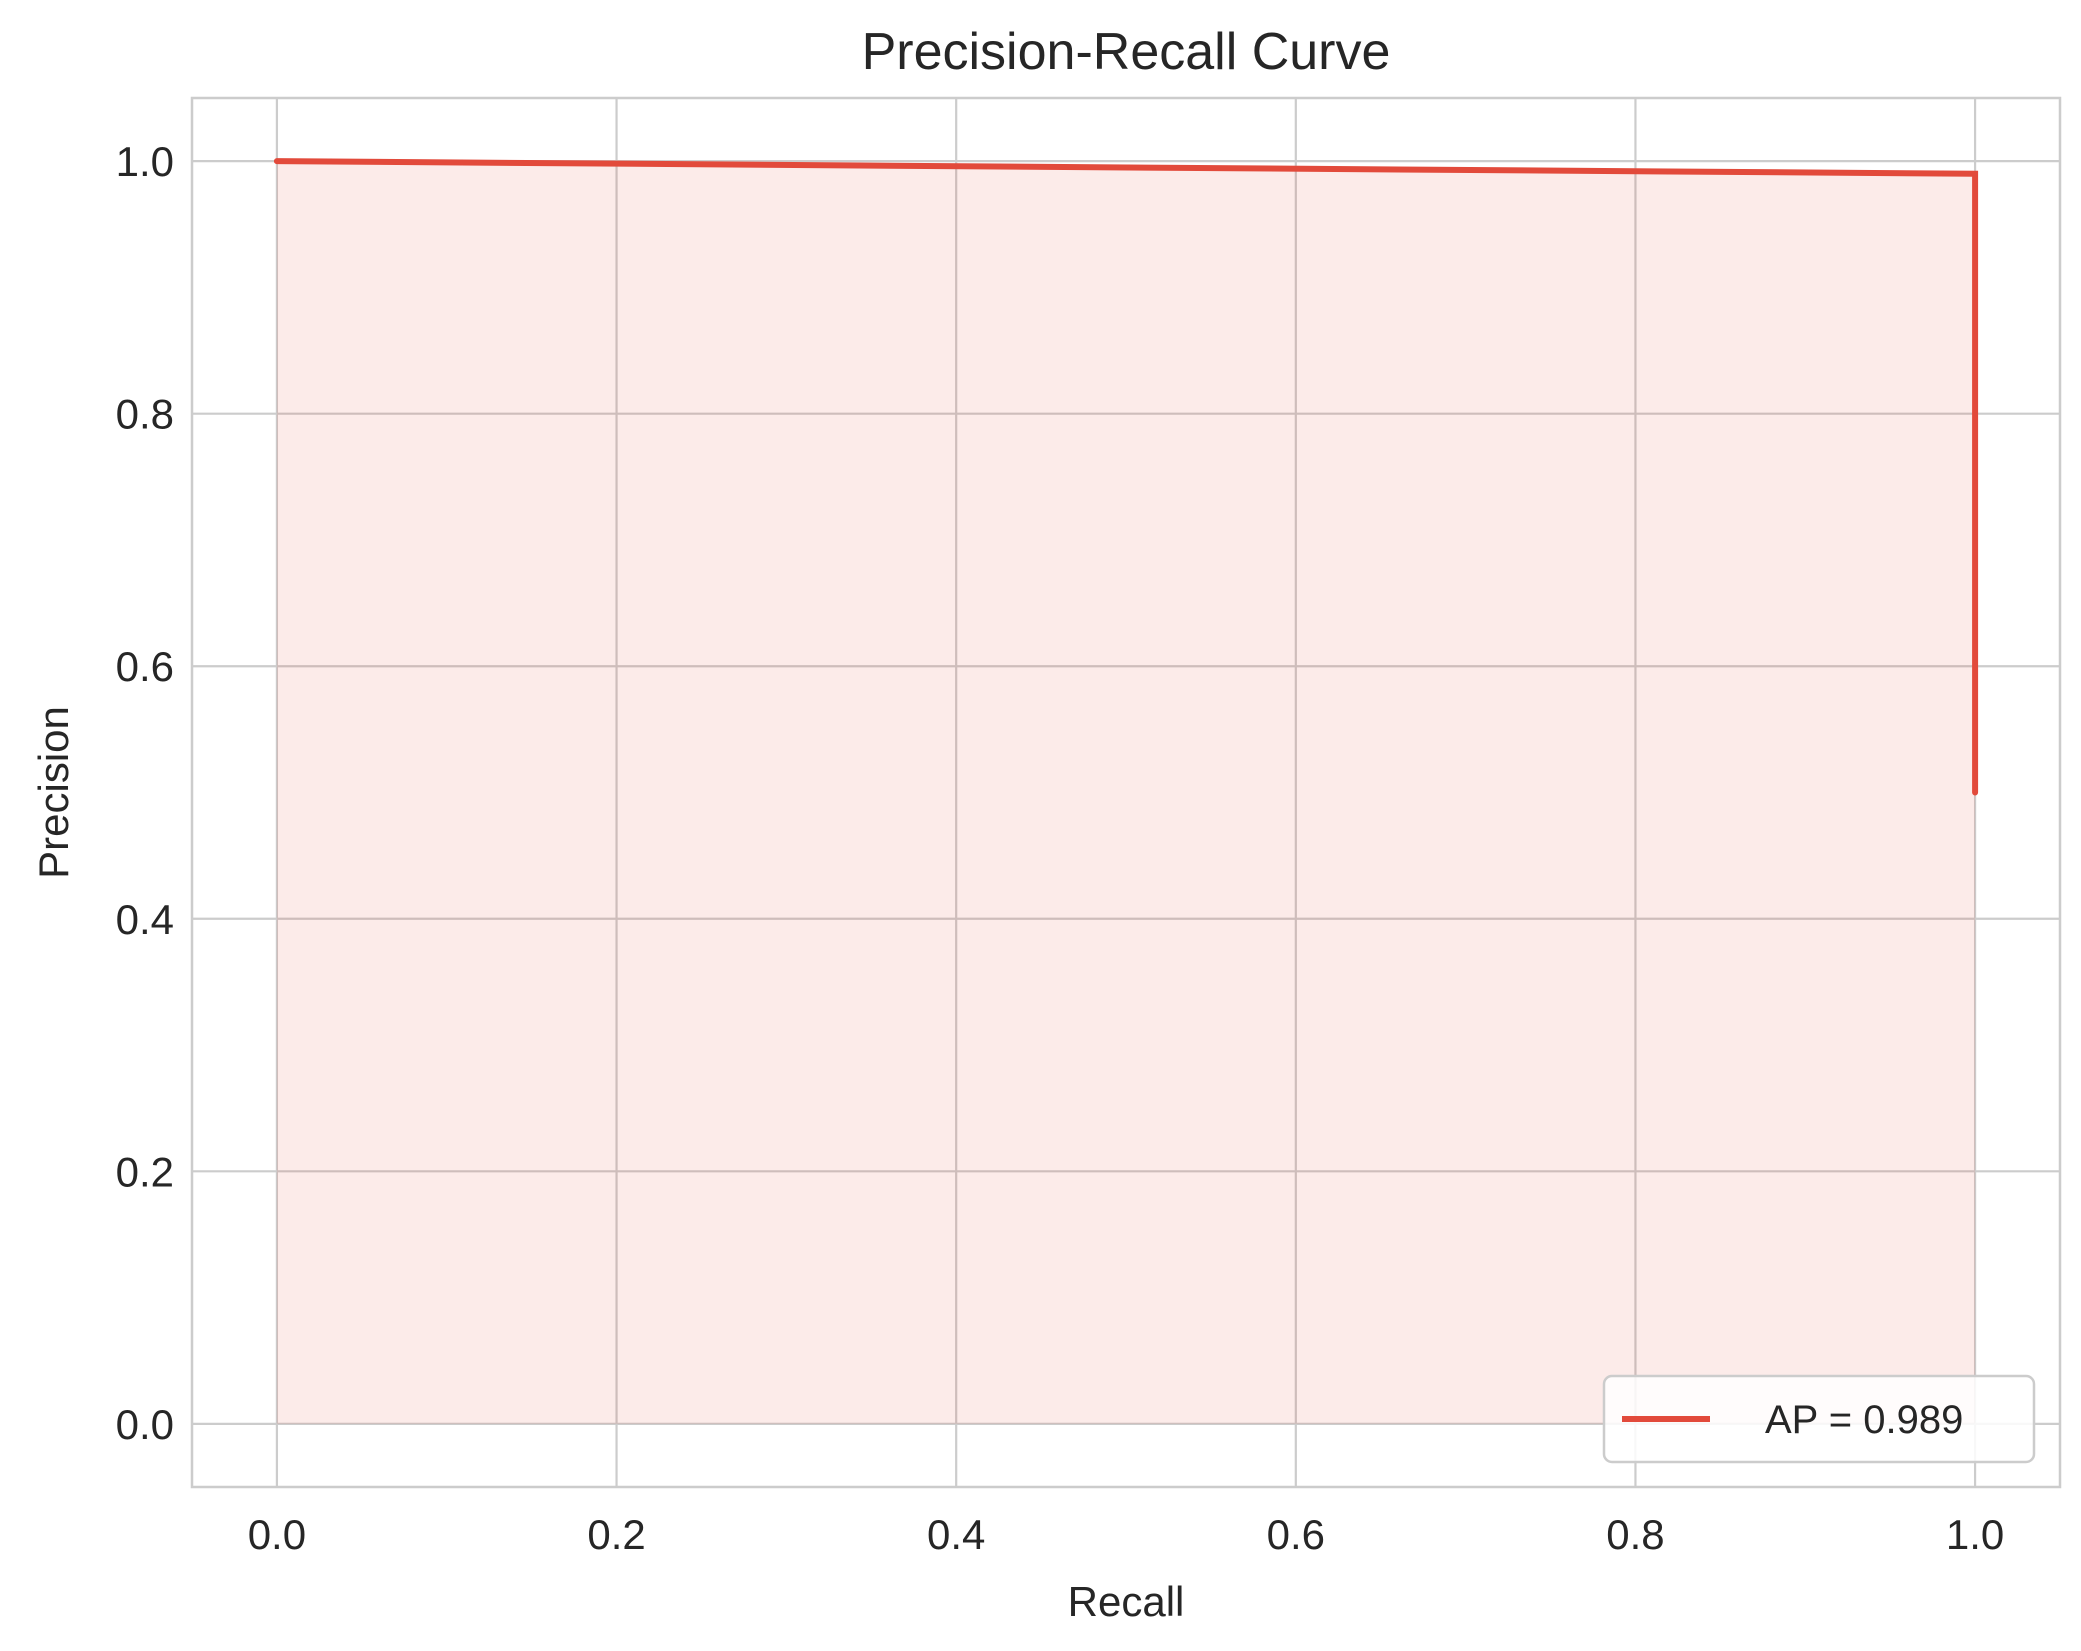 The width and height of the screenshot is (2081, 1651). I want to click on legend-label: AP = 0.989, so click(1864, 1420).